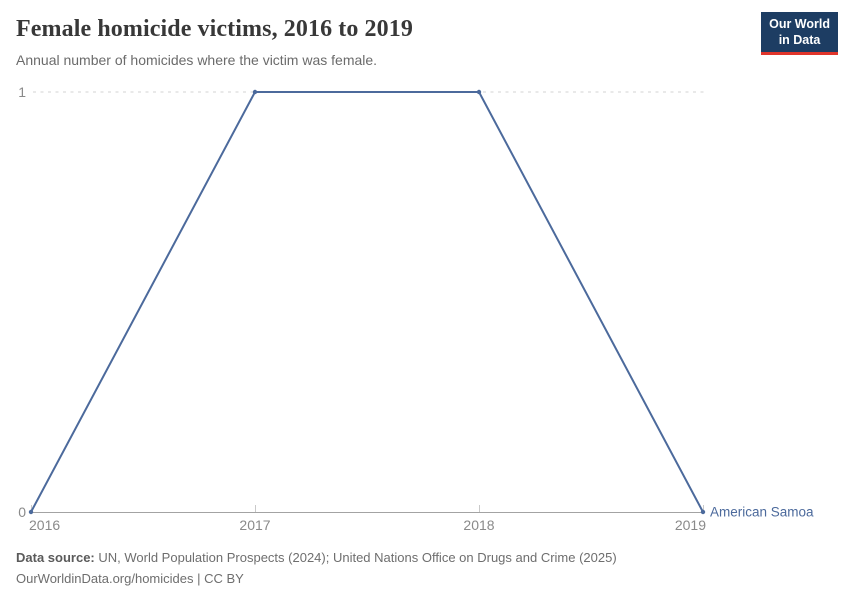 The height and width of the screenshot is (600, 850). Describe the element at coordinates (214, 29) in the screenshot. I see `page-title: Female homicide victims, 2016 to 2019` at that location.